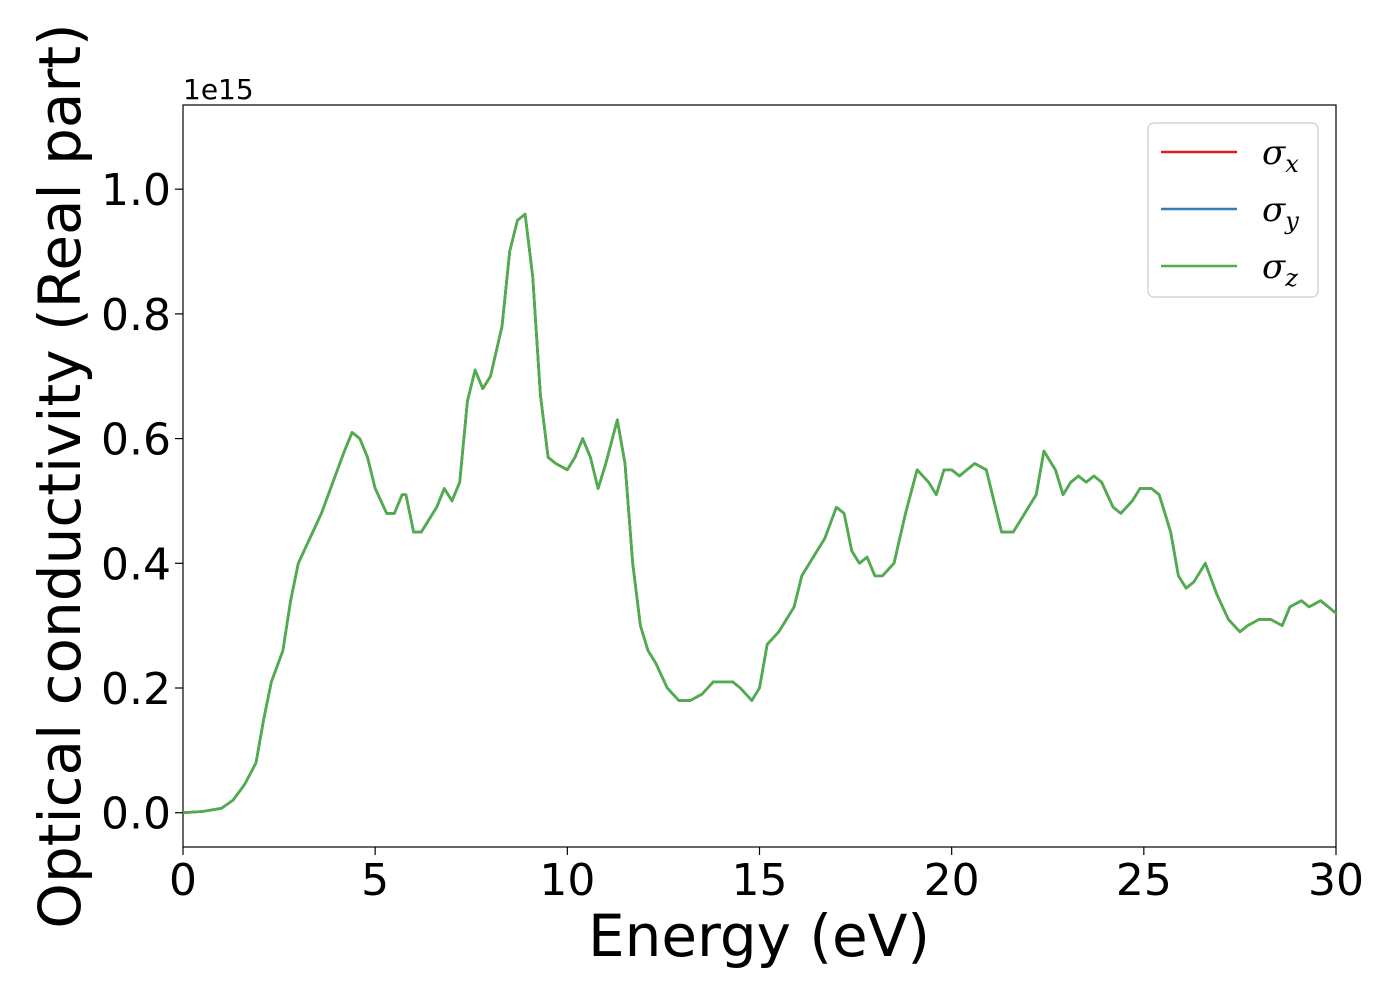  What do you see at coordinates (1336, 880) in the screenshot?
I see `x-tick-label: 30` at bounding box center [1336, 880].